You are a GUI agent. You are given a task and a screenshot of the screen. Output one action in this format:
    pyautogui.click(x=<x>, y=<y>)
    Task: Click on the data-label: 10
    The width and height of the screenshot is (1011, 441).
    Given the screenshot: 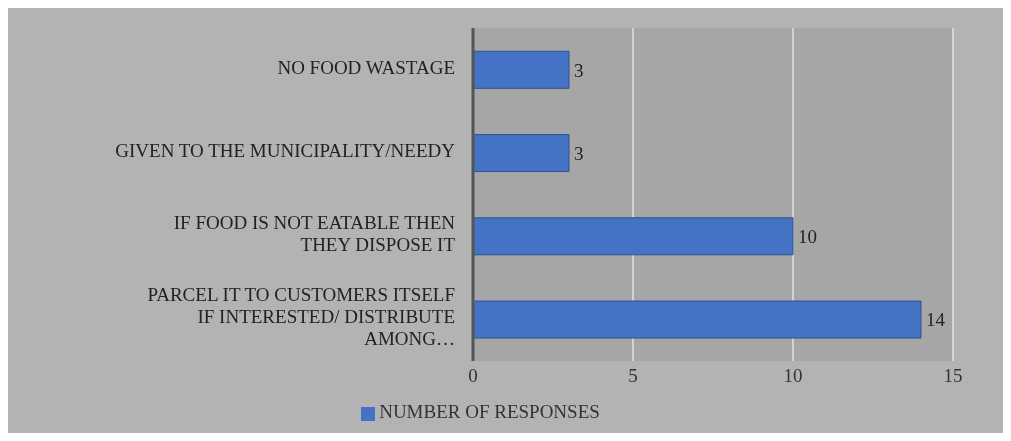 What is the action you would take?
    pyautogui.click(x=807, y=237)
    